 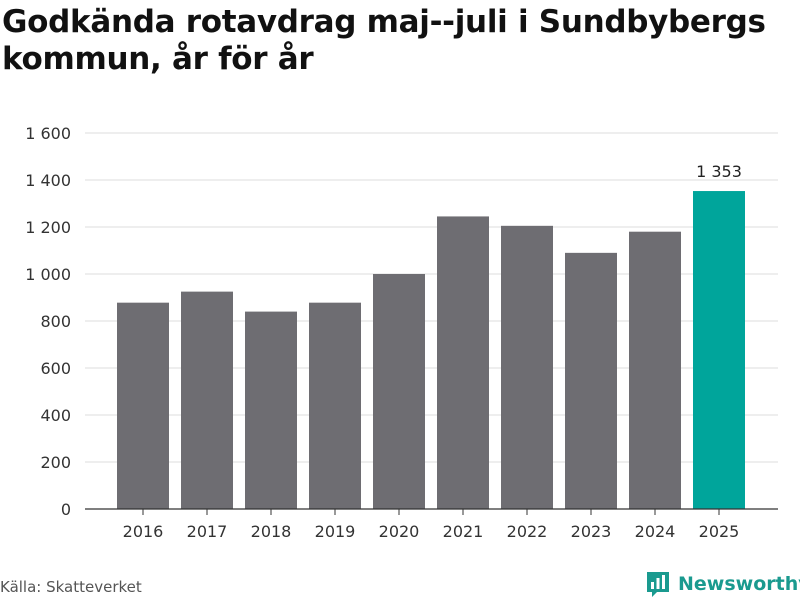 I want to click on y-tick-label: 1 600, so click(x=48, y=133).